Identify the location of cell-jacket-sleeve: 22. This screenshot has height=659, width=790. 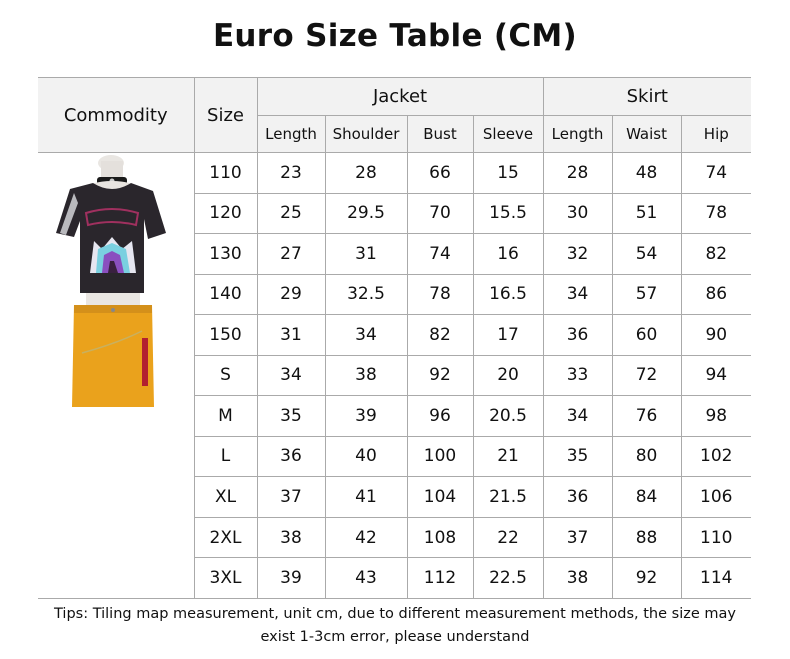
(508, 537).